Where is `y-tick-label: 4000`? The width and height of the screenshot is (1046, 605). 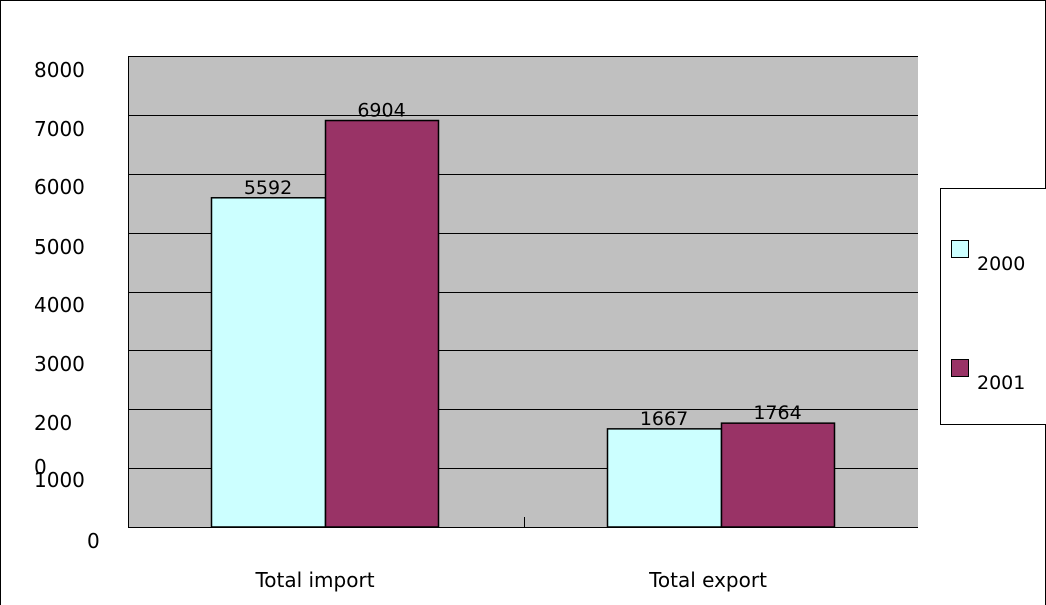 y-tick-label: 4000 is located at coordinates (59, 305).